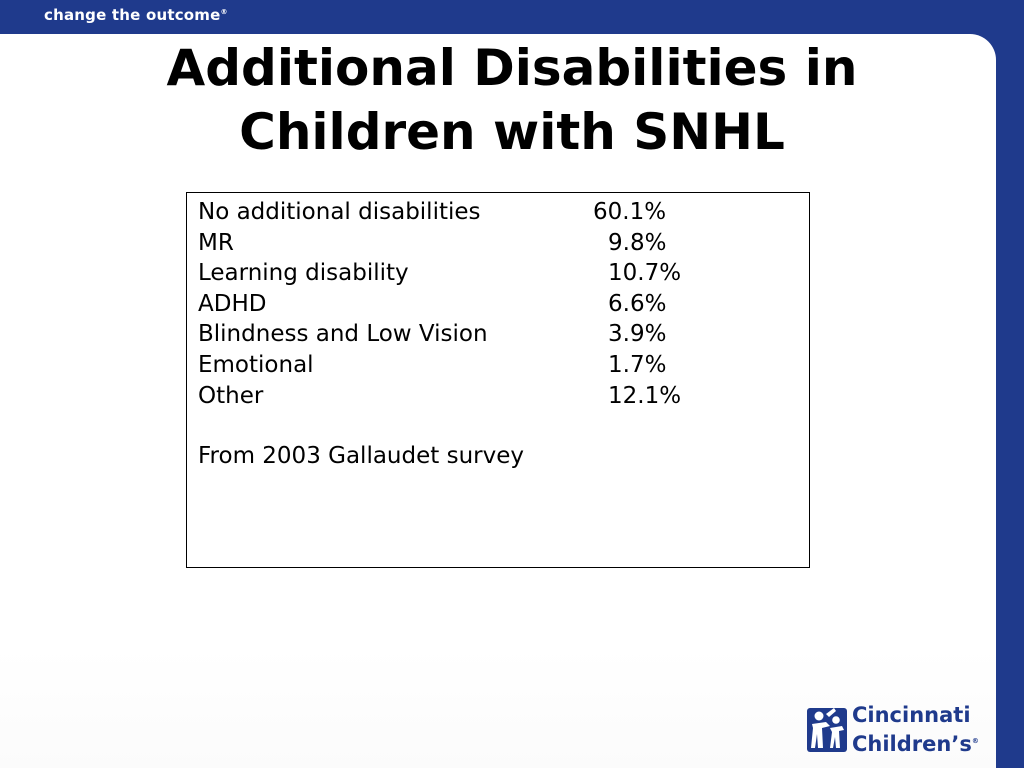  Describe the element at coordinates (361, 456) in the screenshot. I see `source-note: From 2003 Gallaudet survey` at that location.